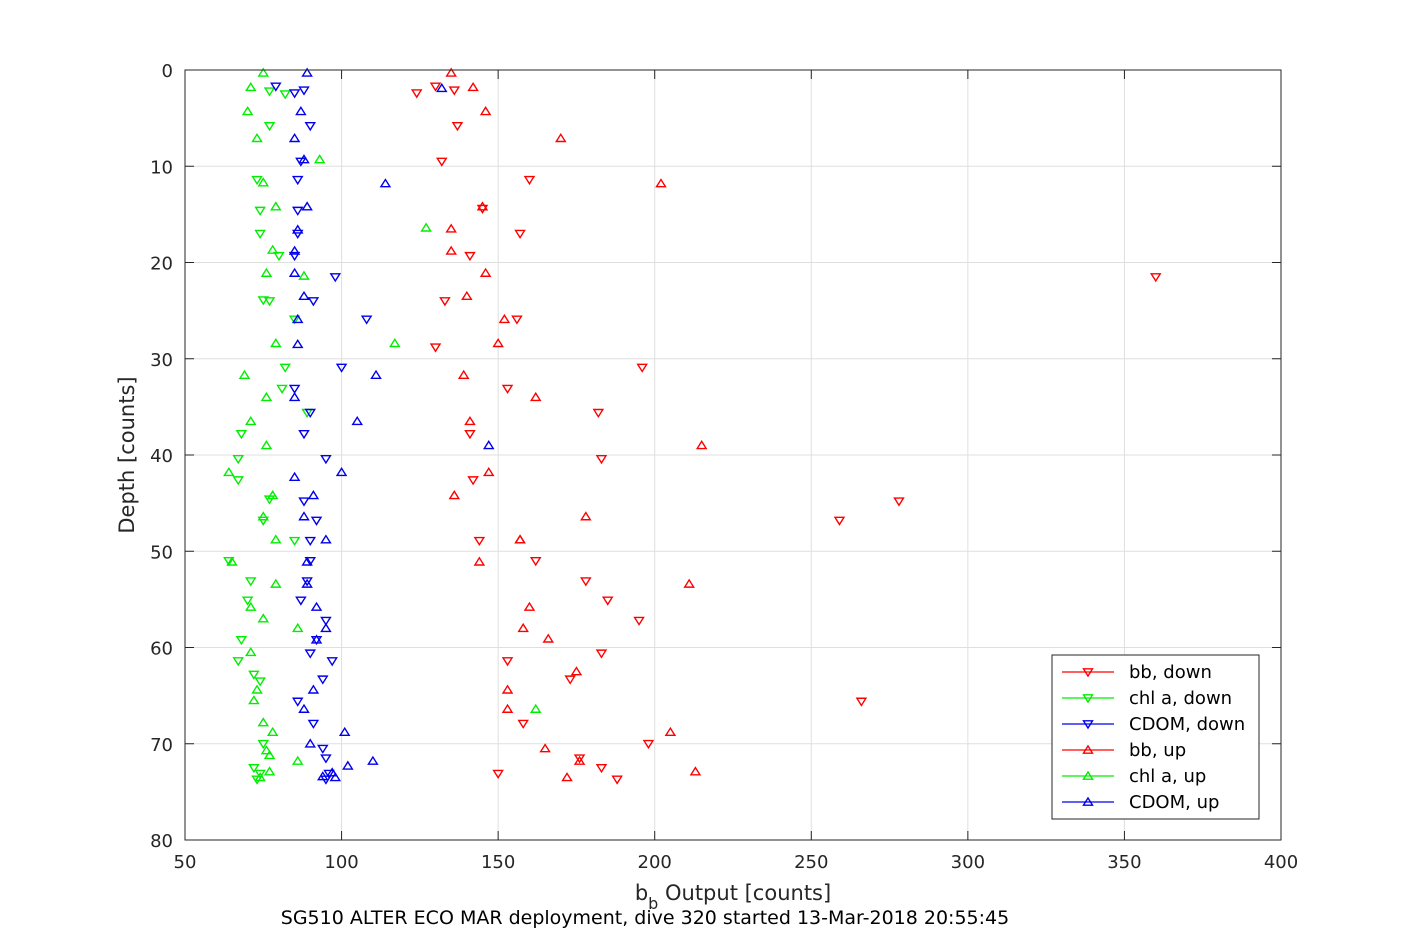 The image size is (1417, 945). I want to click on y-tick-label: 20, so click(161, 264).